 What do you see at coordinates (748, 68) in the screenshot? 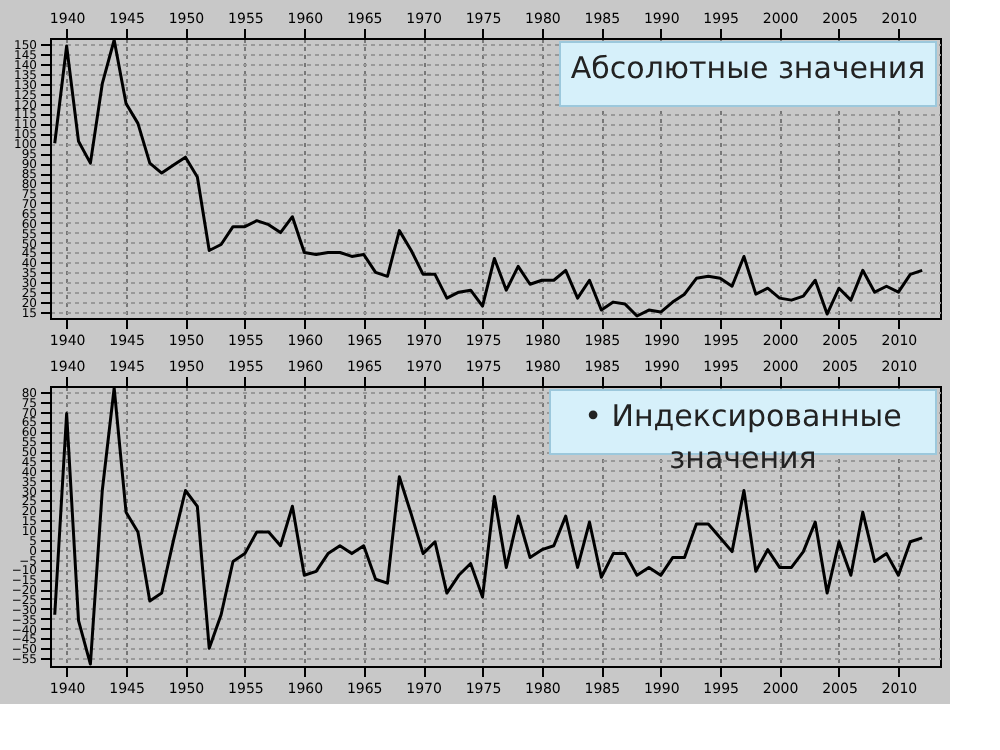
I see `chart-title: Абсолютные значения` at bounding box center [748, 68].